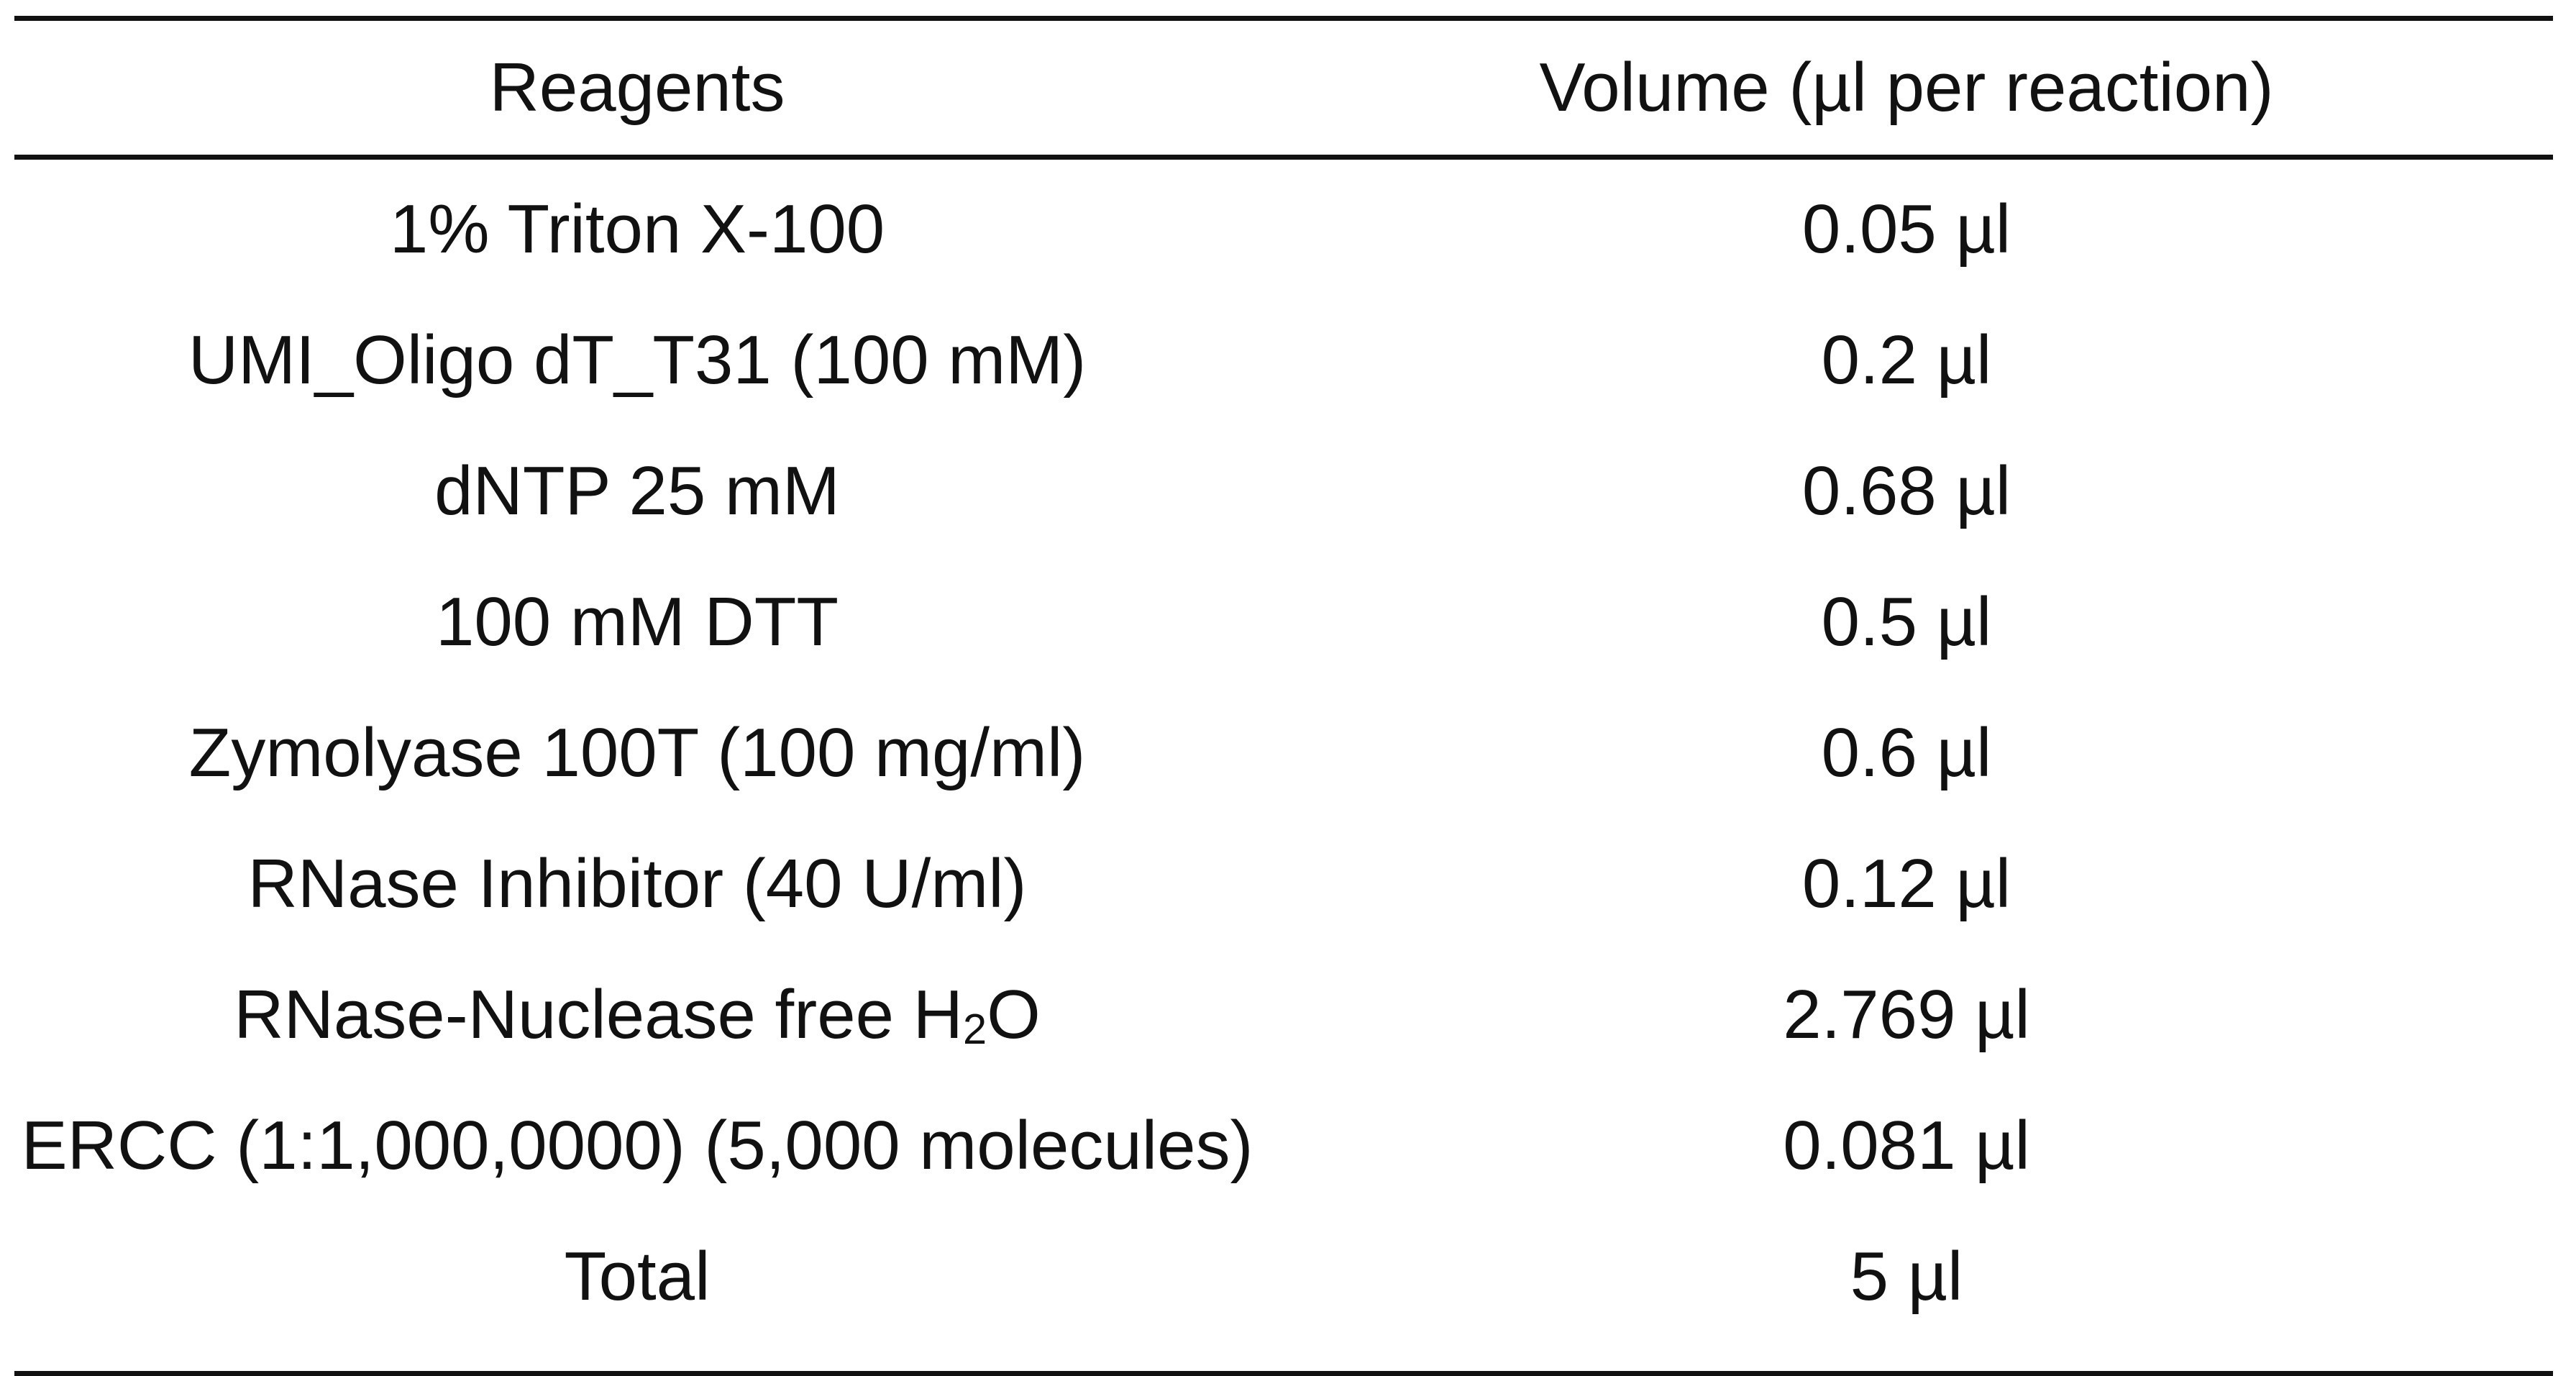 The height and width of the screenshot is (1376, 2576). Describe the element at coordinates (598, 1015) in the screenshot. I see `reagent-text: RNase-Nuclease free H` at that location.